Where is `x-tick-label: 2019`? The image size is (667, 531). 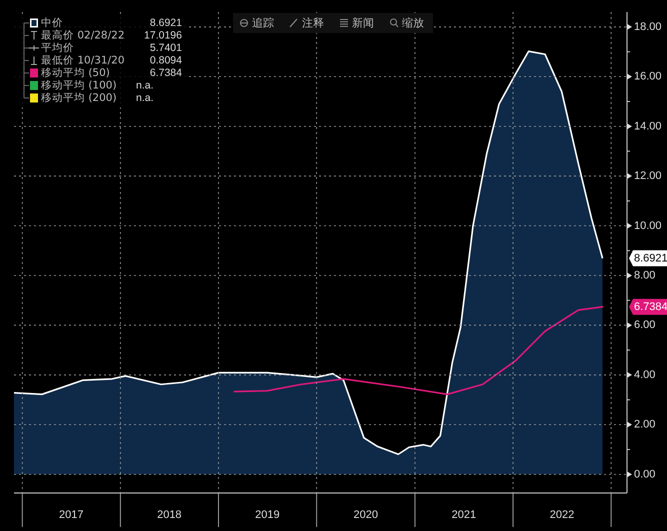
x-tick-label: 2019 is located at coordinates (267, 515).